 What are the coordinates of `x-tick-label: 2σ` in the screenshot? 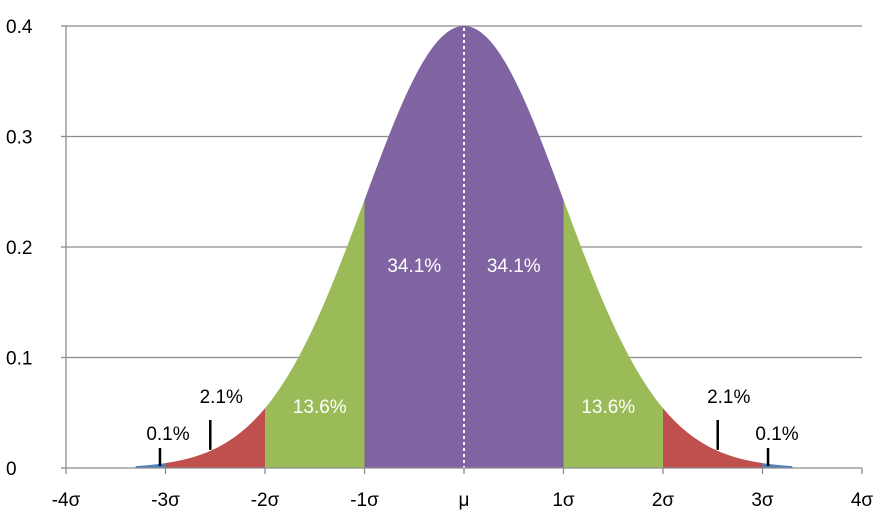 It's located at (663, 500).